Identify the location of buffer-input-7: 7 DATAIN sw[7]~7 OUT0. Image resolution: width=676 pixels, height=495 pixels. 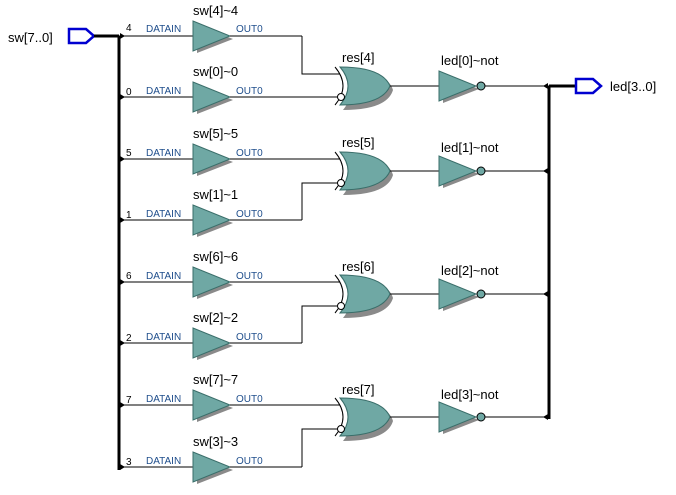
(229, 397).